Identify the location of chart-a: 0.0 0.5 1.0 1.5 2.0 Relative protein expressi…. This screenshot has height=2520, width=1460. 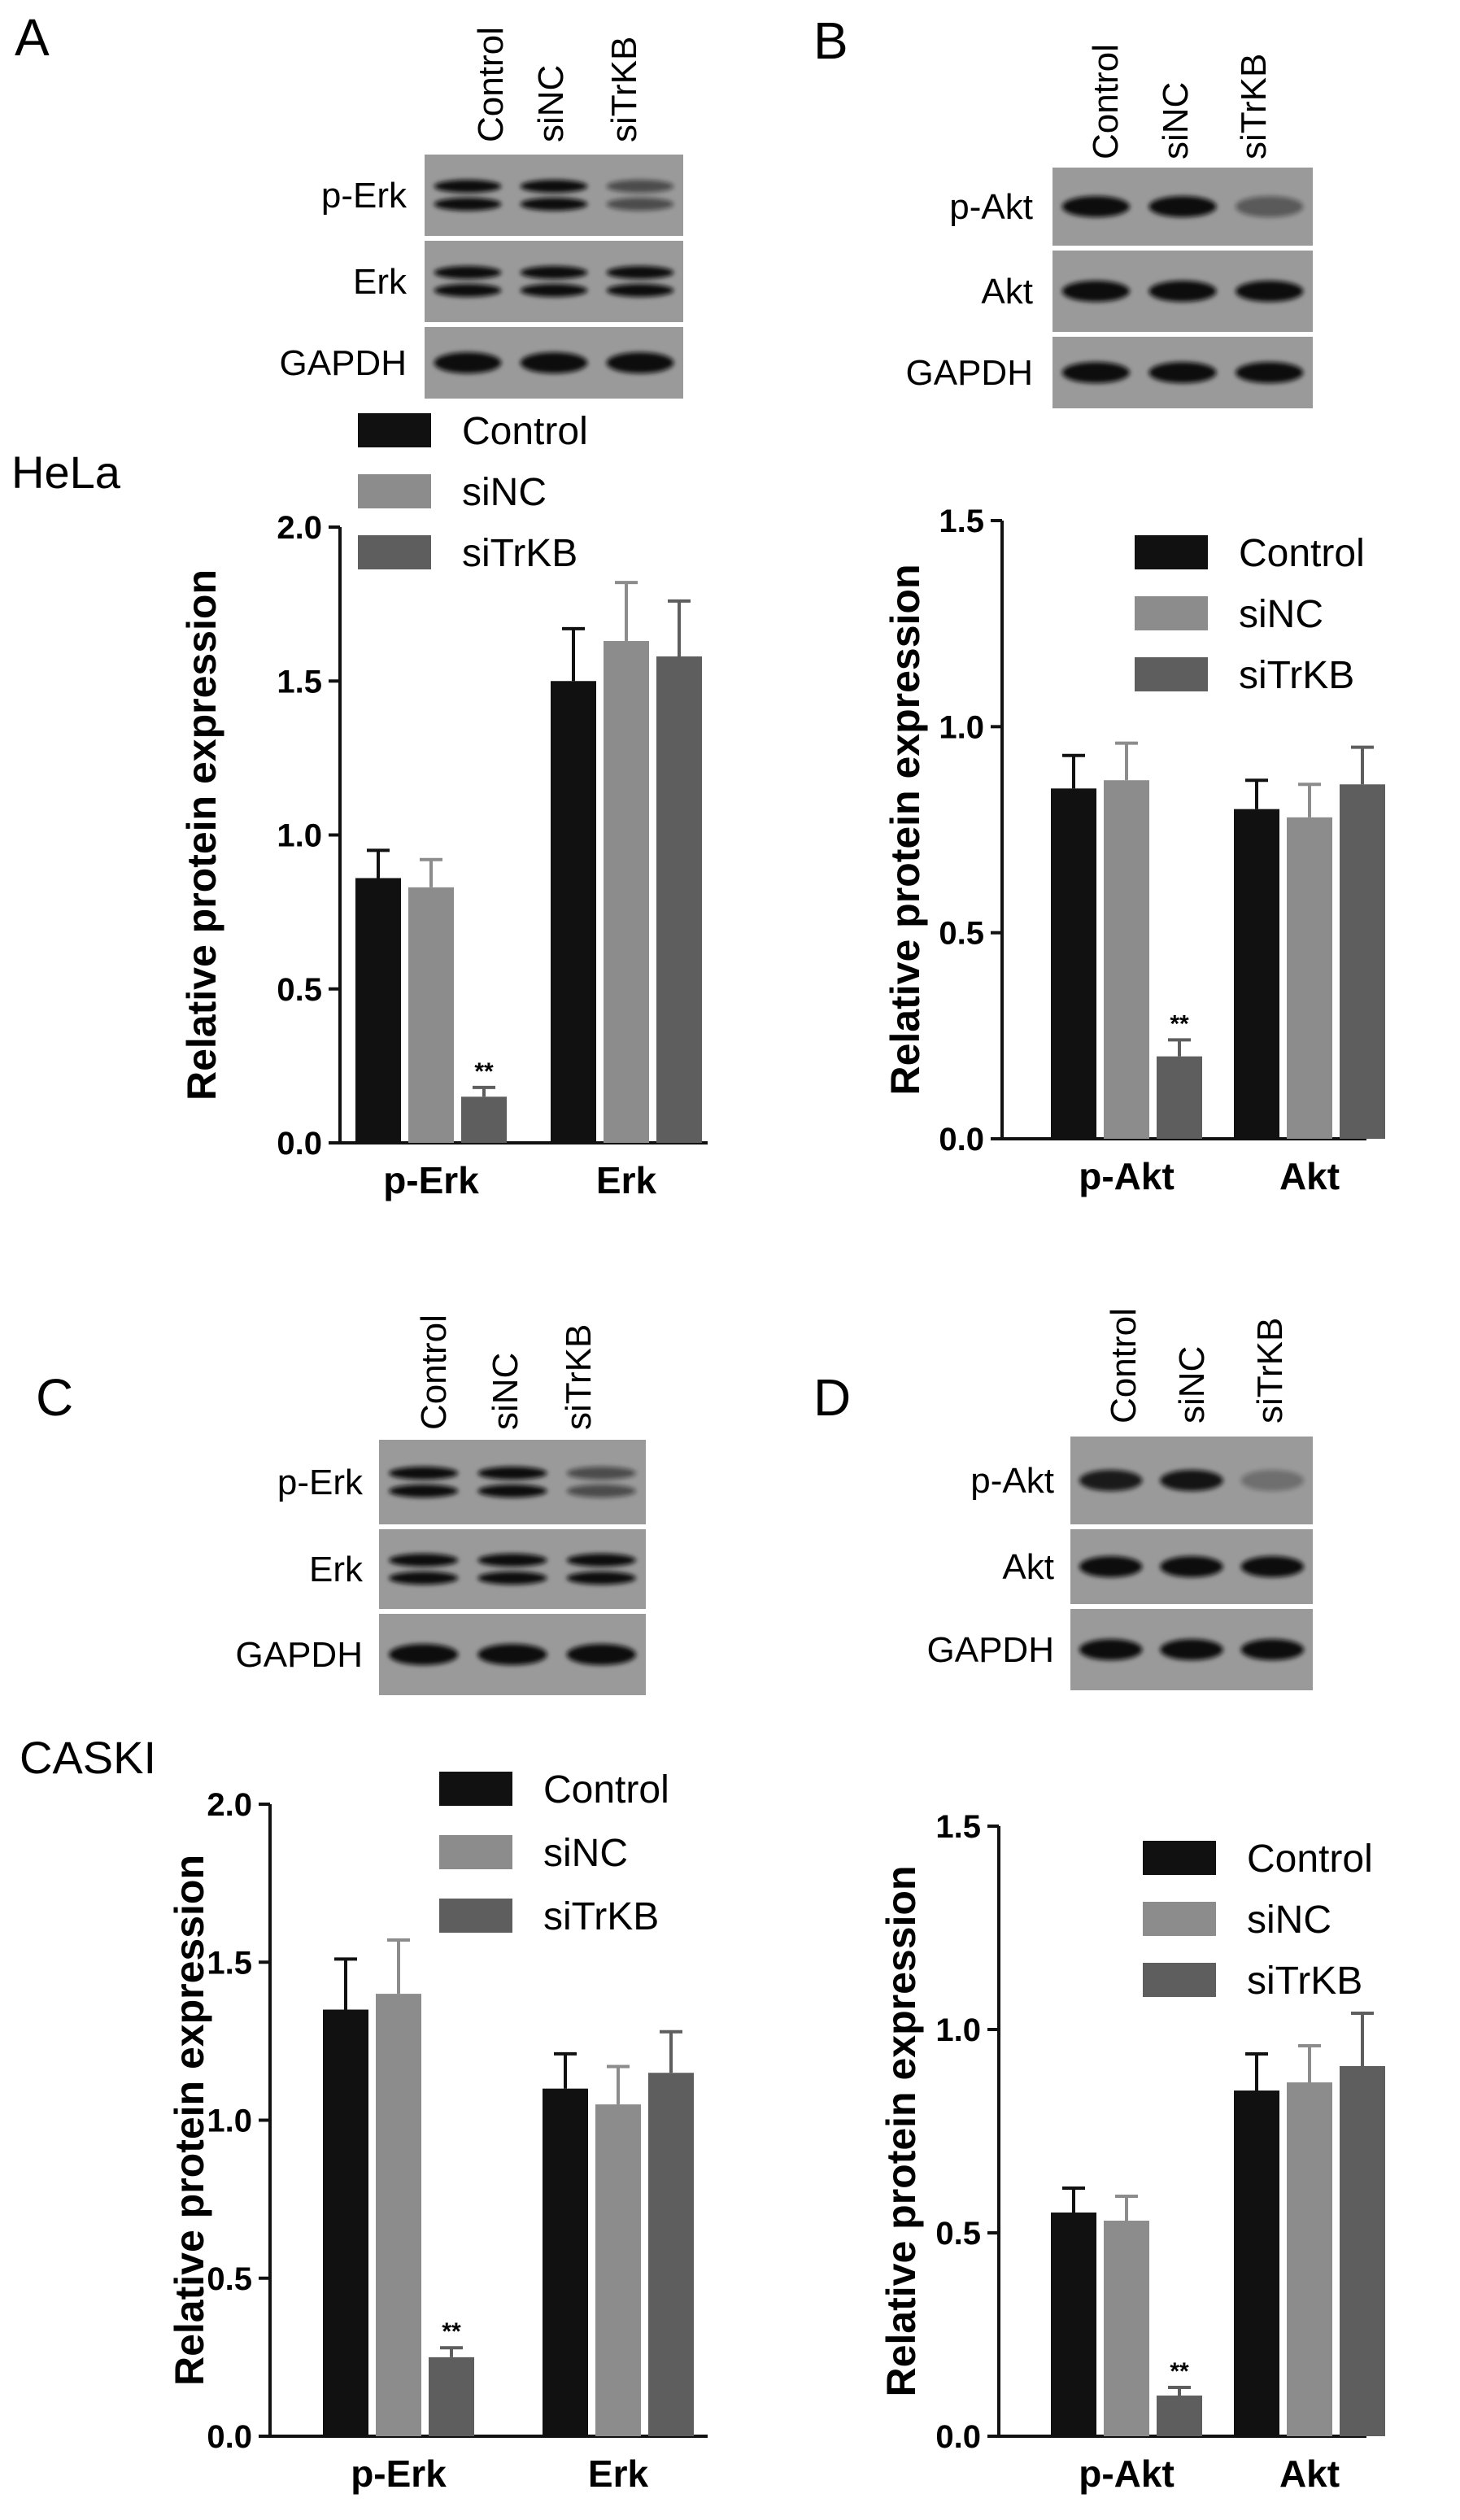
(443, 805).